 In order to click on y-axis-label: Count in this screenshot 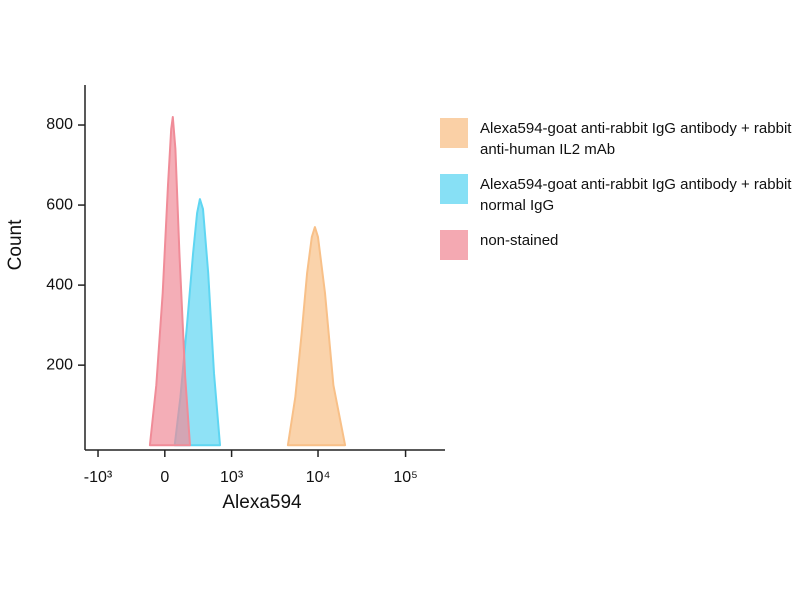, I will do `click(15, 244)`.